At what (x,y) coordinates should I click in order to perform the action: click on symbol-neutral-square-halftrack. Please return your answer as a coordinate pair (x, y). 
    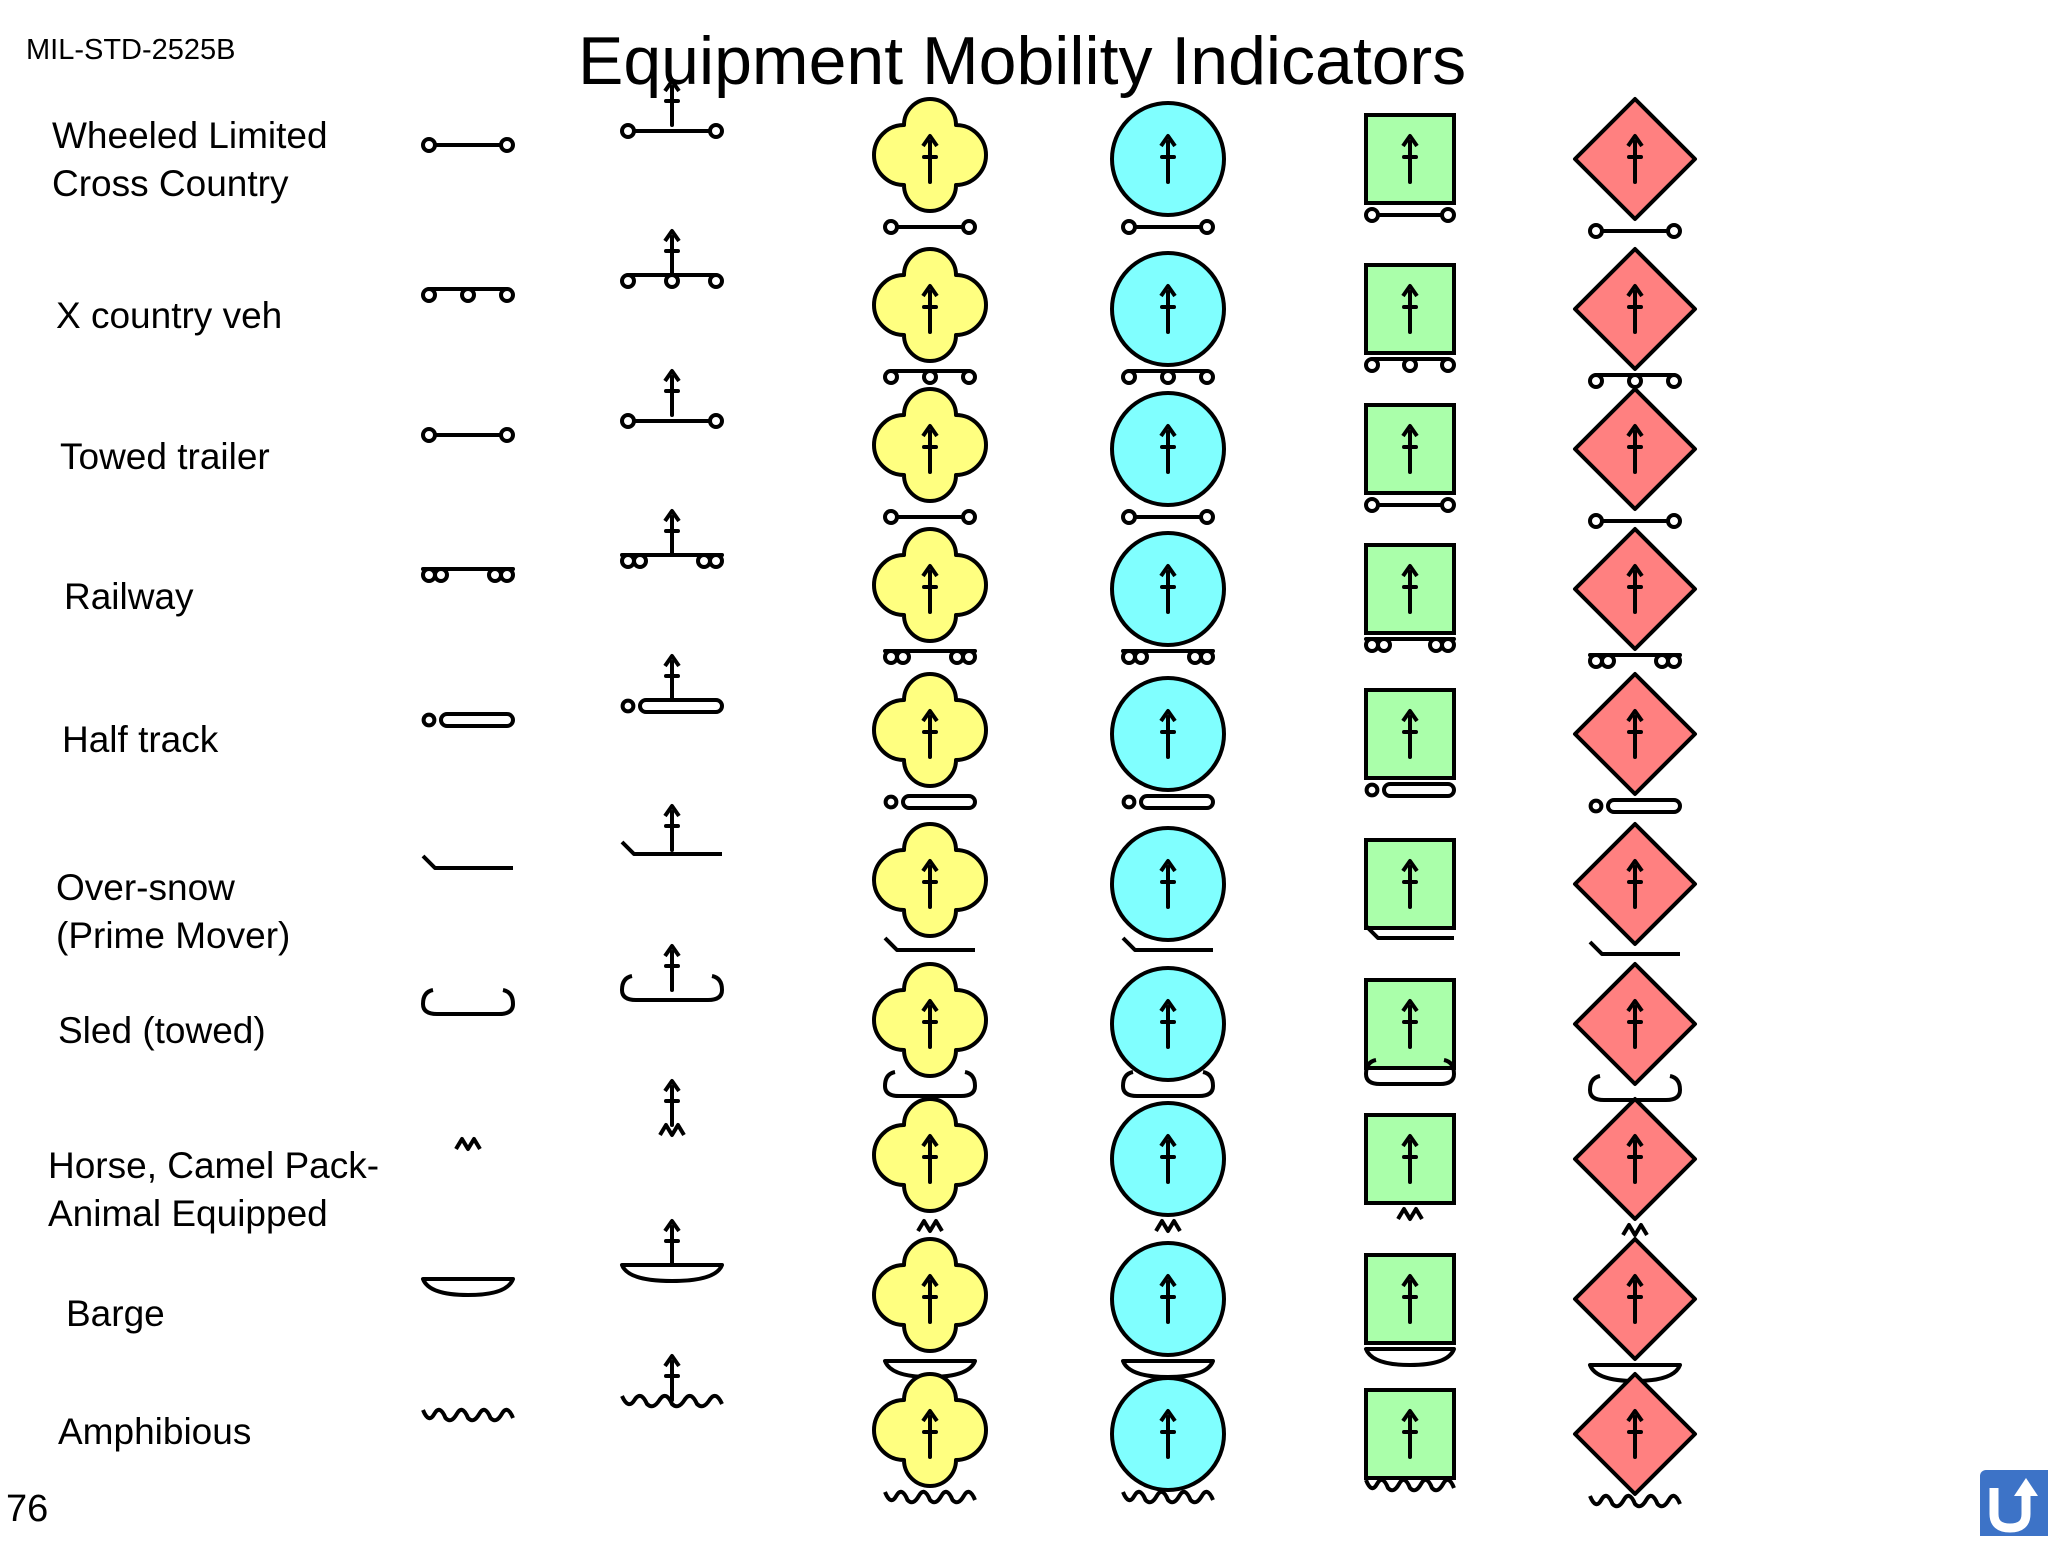
    Looking at the image, I should click on (1410, 743).